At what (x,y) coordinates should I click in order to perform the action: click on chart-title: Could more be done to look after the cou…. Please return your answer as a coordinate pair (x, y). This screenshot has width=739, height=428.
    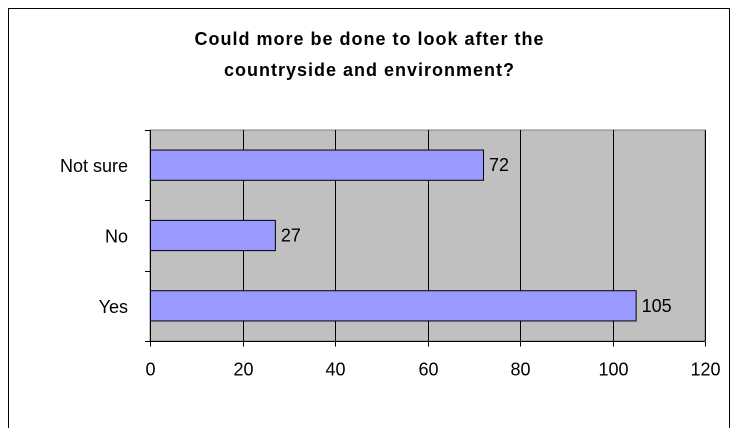
    Looking at the image, I should click on (369, 55).